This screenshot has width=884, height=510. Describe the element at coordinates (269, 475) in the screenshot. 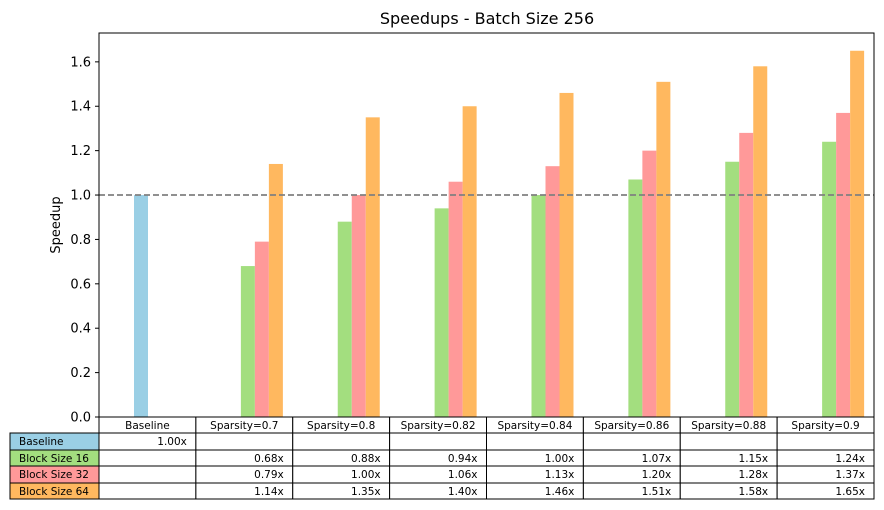

I see `table-cell-value: 0.79x` at that location.